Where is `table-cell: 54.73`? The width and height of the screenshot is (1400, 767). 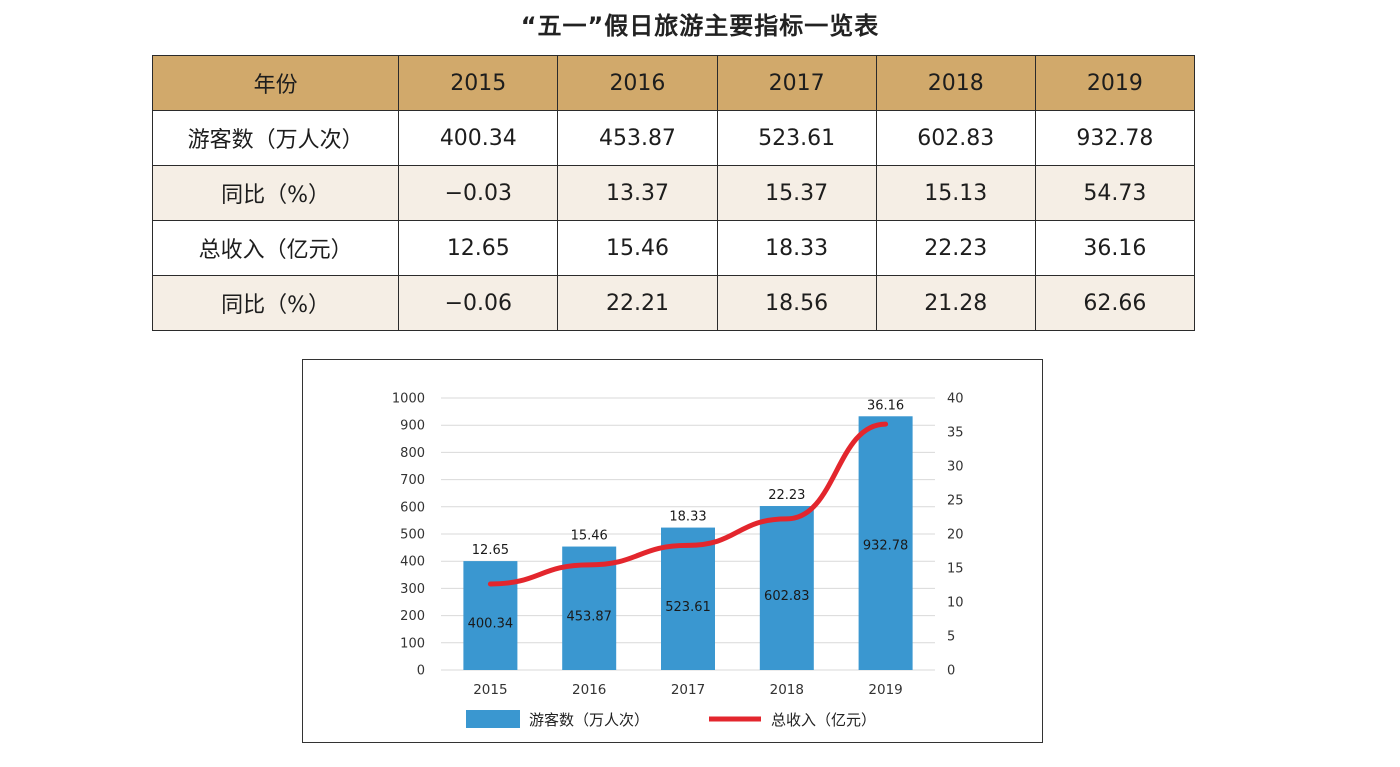
table-cell: 54.73 is located at coordinates (1115, 193).